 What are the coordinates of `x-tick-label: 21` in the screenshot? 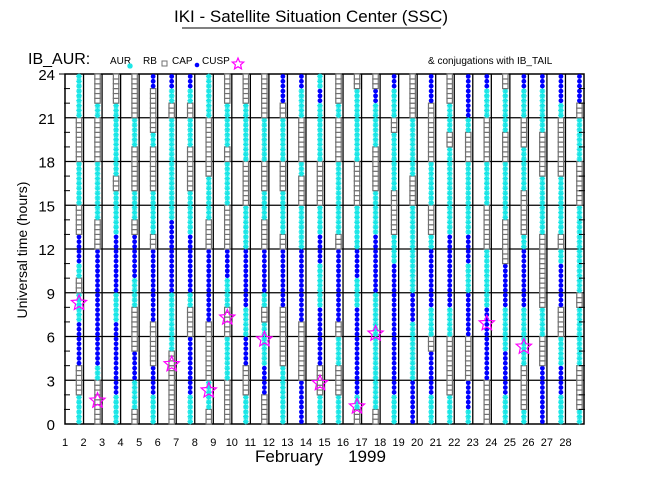 It's located at (436, 443).